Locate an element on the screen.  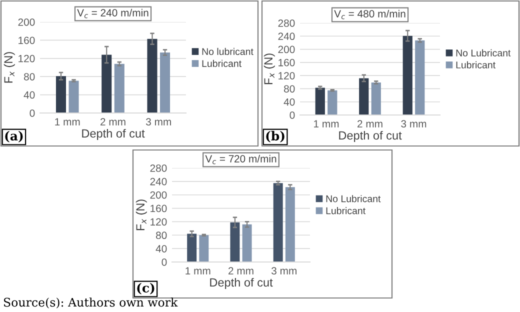
legend-label: No lubricant is located at coordinates (228, 52).